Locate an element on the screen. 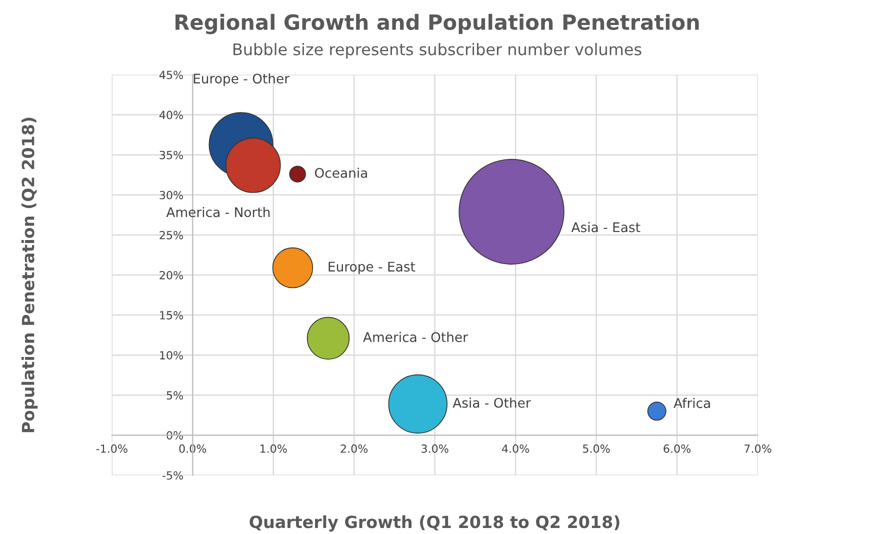  x-tick-label: 4.0% is located at coordinates (516, 448).